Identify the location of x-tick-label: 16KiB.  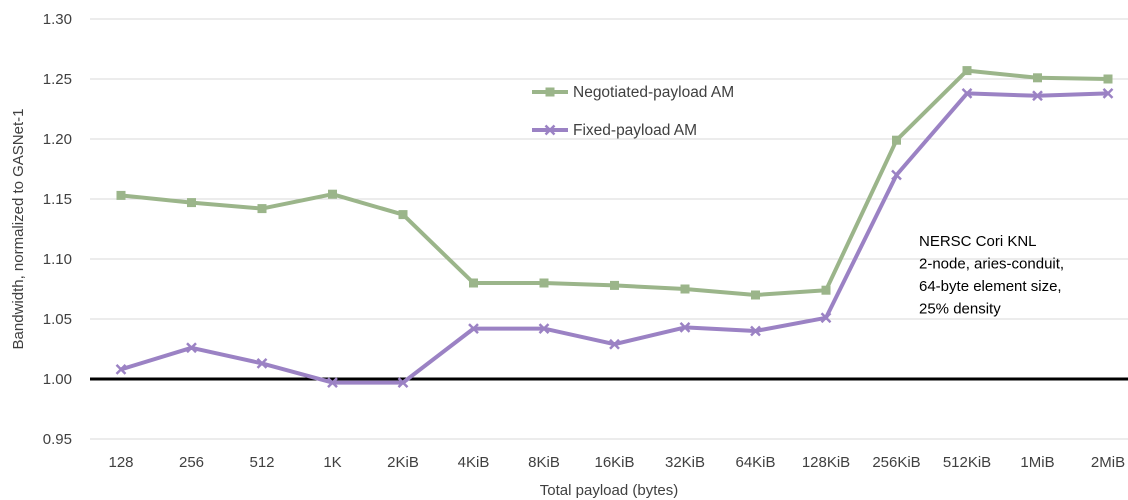
(614, 462).